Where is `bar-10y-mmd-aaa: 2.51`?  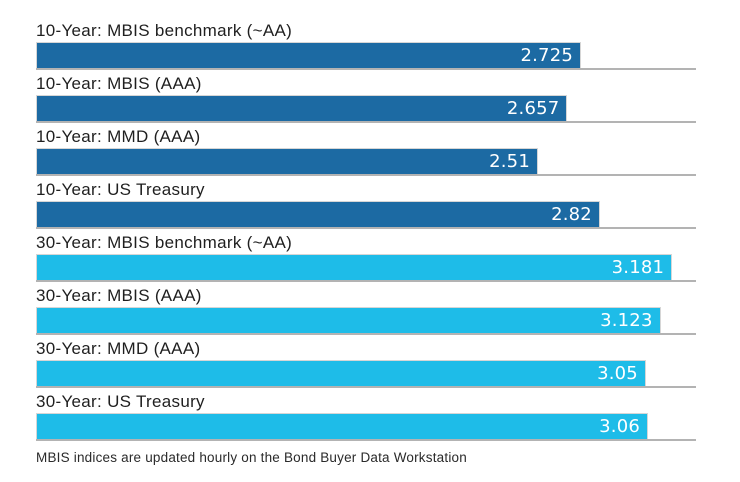
bar-10y-mmd-aaa: 2.51 is located at coordinates (287, 161).